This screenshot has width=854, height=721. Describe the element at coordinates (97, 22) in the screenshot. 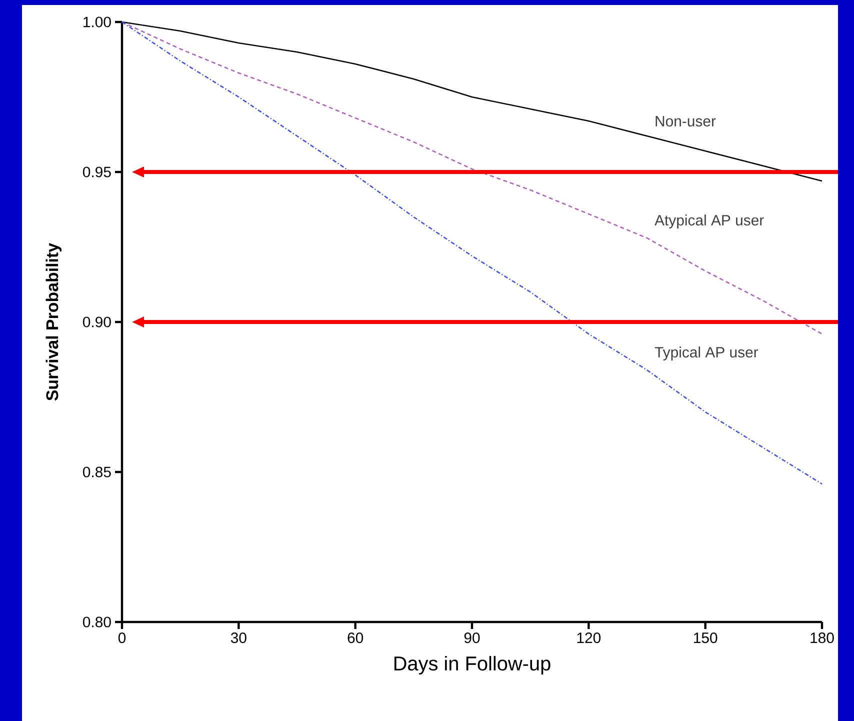

I see `y-tick-label: 1.00` at that location.